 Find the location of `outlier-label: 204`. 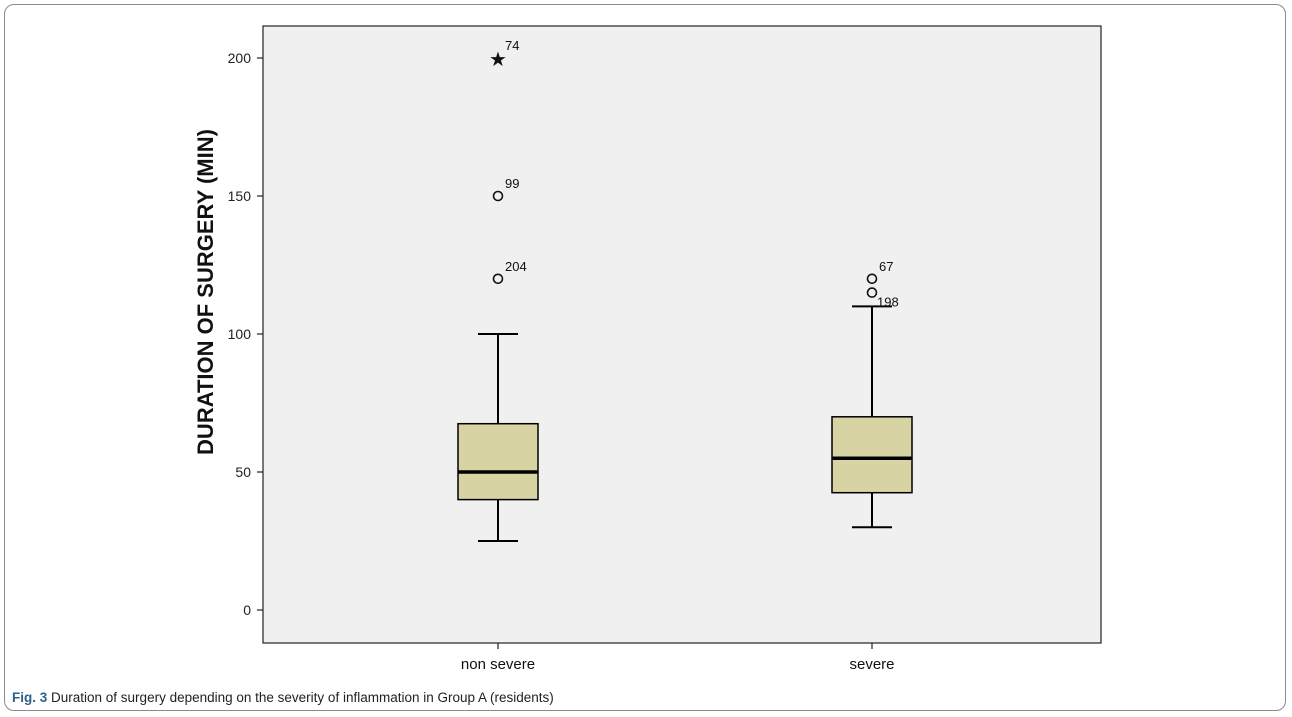

outlier-label: 204 is located at coordinates (516, 266).